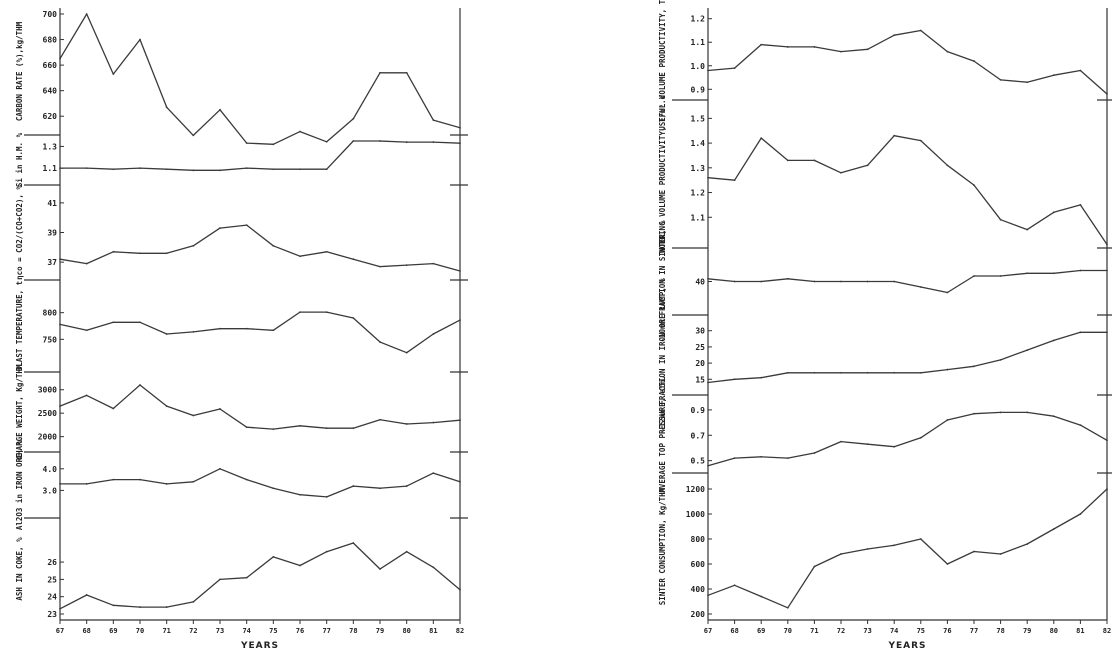  Describe the element at coordinates (894, 631) in the screenshot. I see `x-tick-label: 74` at that location.